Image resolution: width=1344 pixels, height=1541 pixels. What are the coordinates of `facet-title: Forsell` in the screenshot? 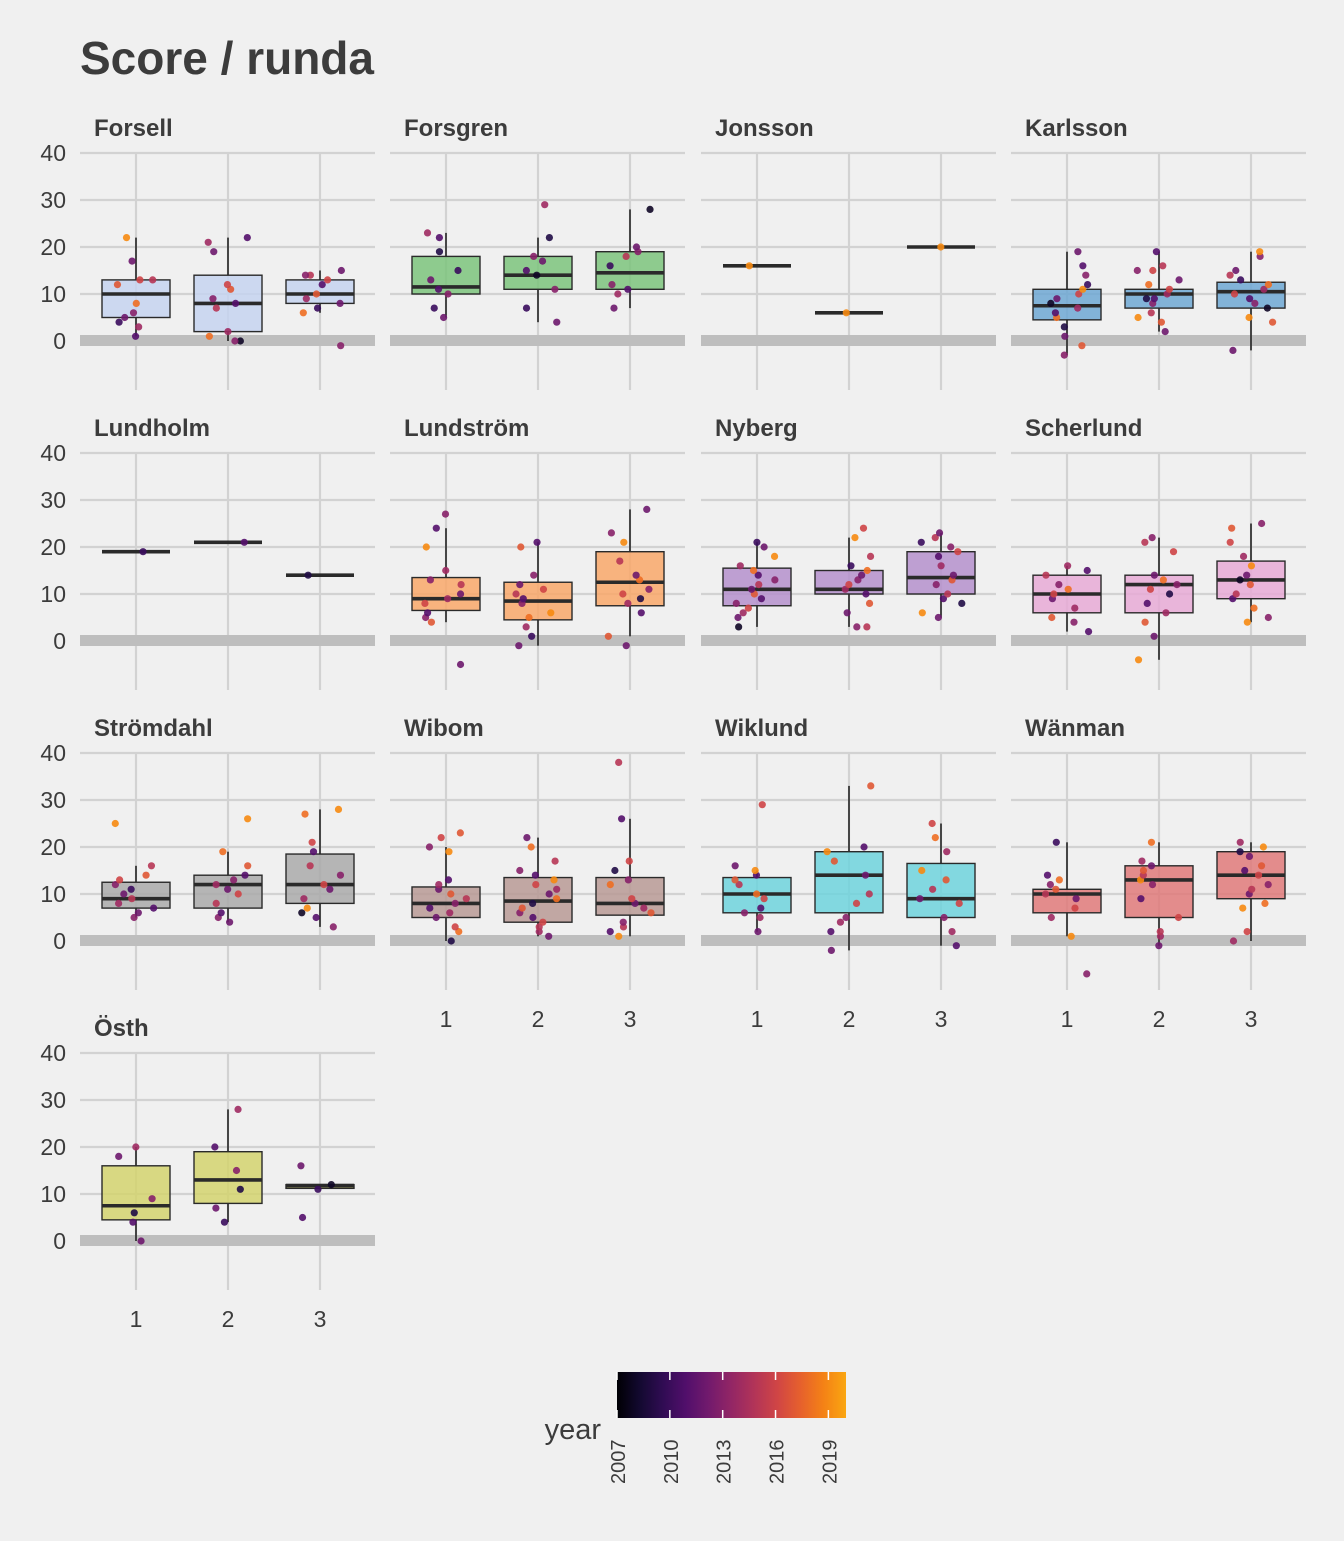 It's located at (133, 128).